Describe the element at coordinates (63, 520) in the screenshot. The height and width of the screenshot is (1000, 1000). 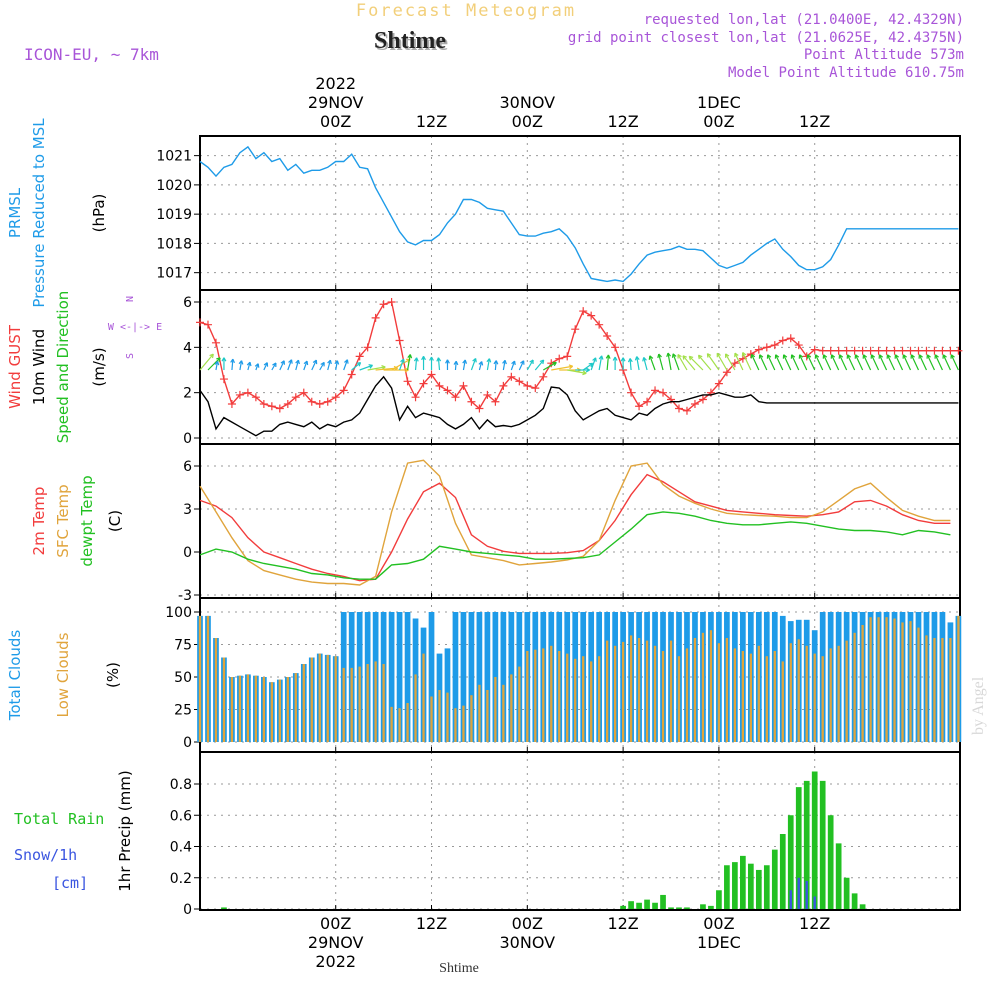
I see `ylabel-temp: SFC Temp` at that location.